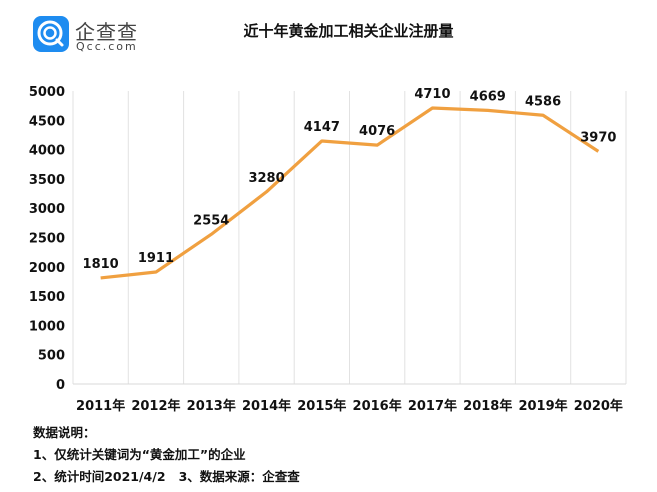 The height and width of the screenshot is (492, 657). I want to click on data-label: 4669, so click(488, 96).